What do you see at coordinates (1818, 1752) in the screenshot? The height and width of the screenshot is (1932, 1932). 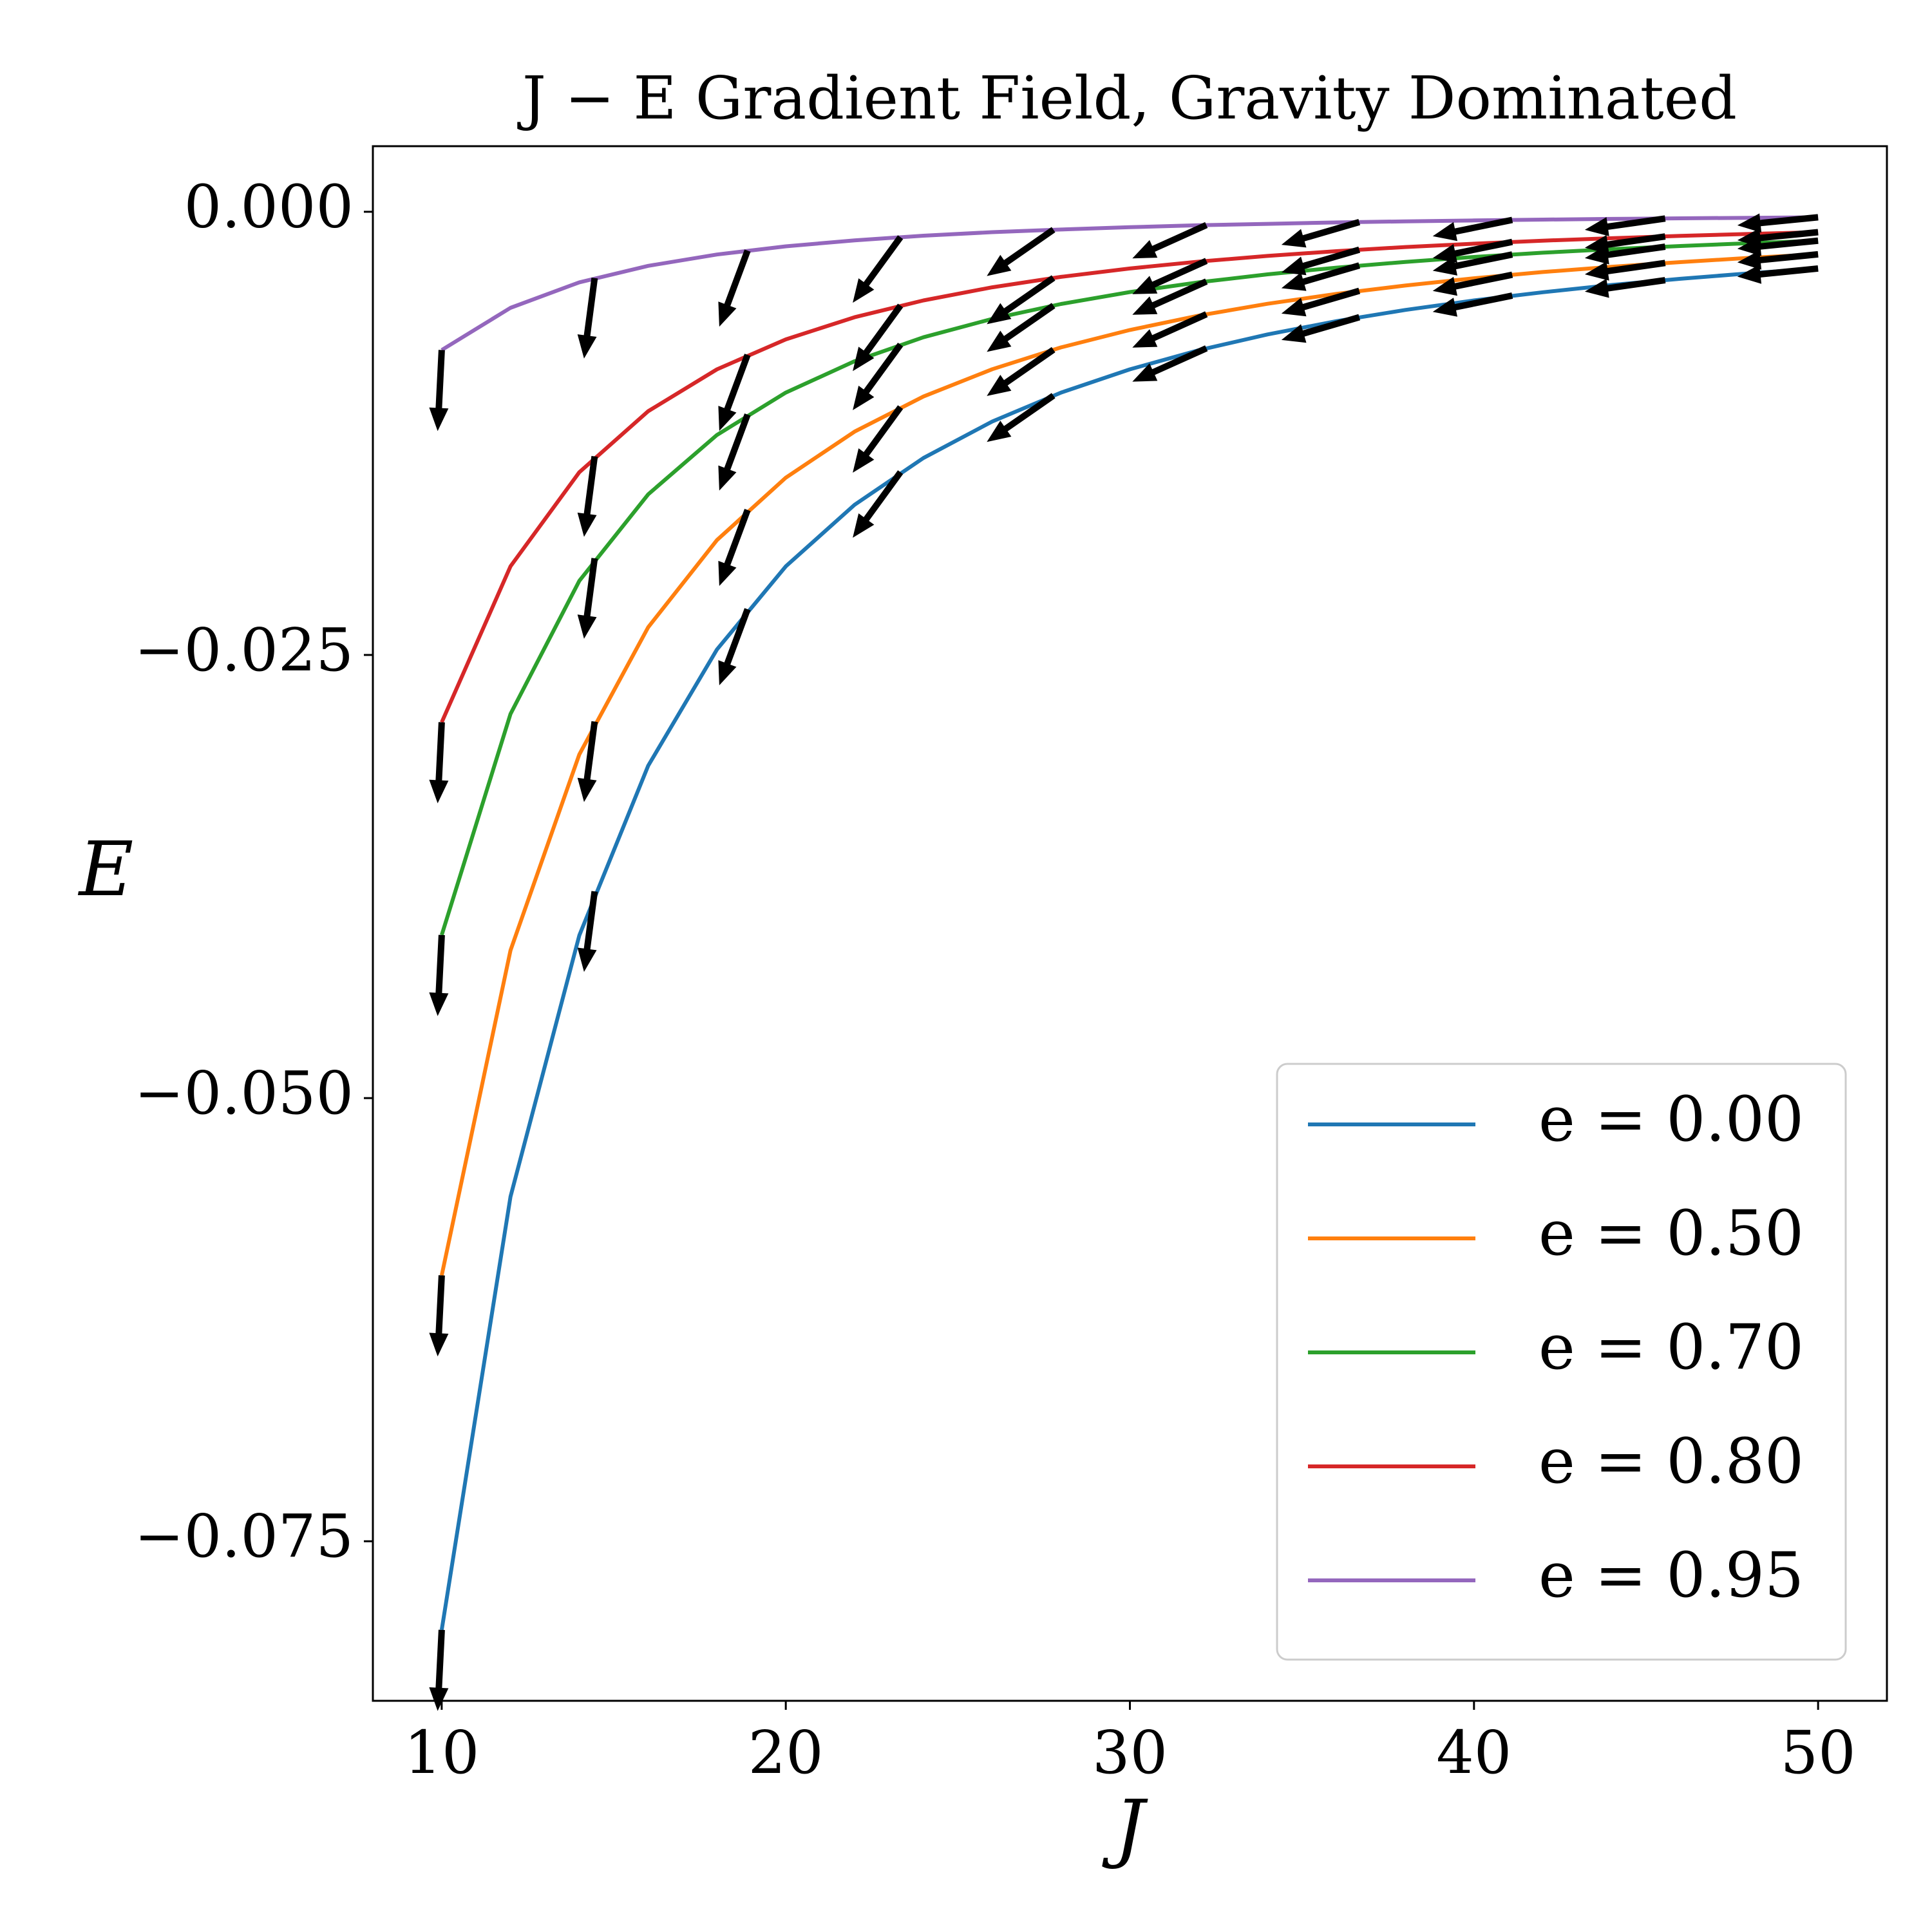 I see `x-tick-label: 50` at bounding box center [1818, 1752].